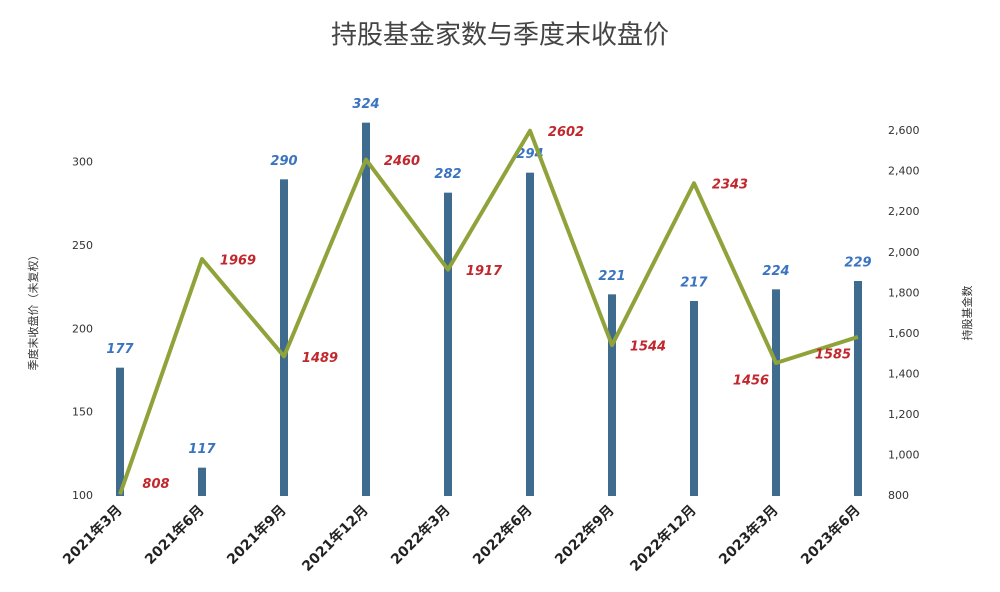 This screenshot has width=1000, height=592. Describe the element at coordinates (566, 132) in the screenshot. I see `line-value-label: 2602` at that location.